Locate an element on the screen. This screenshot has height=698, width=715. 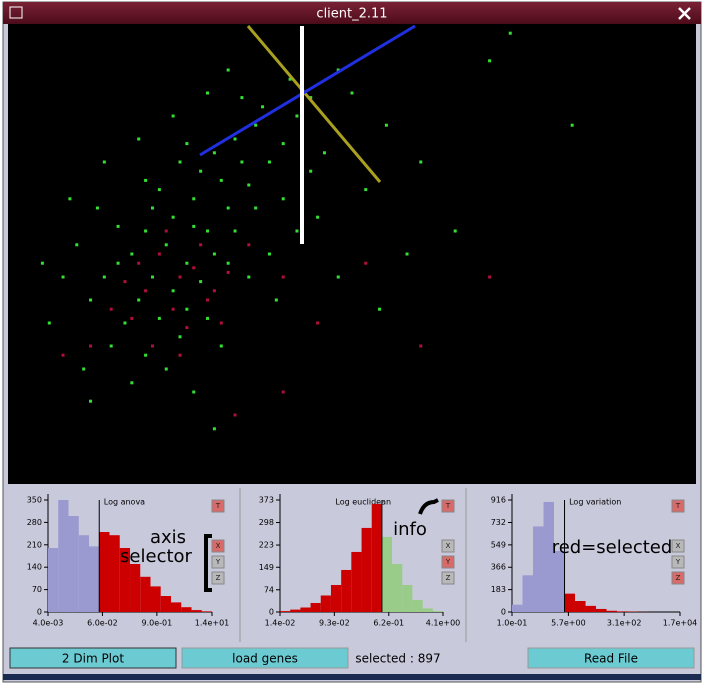
x-tick-label: 9.0e-01 is located at coordinates (156, 623).